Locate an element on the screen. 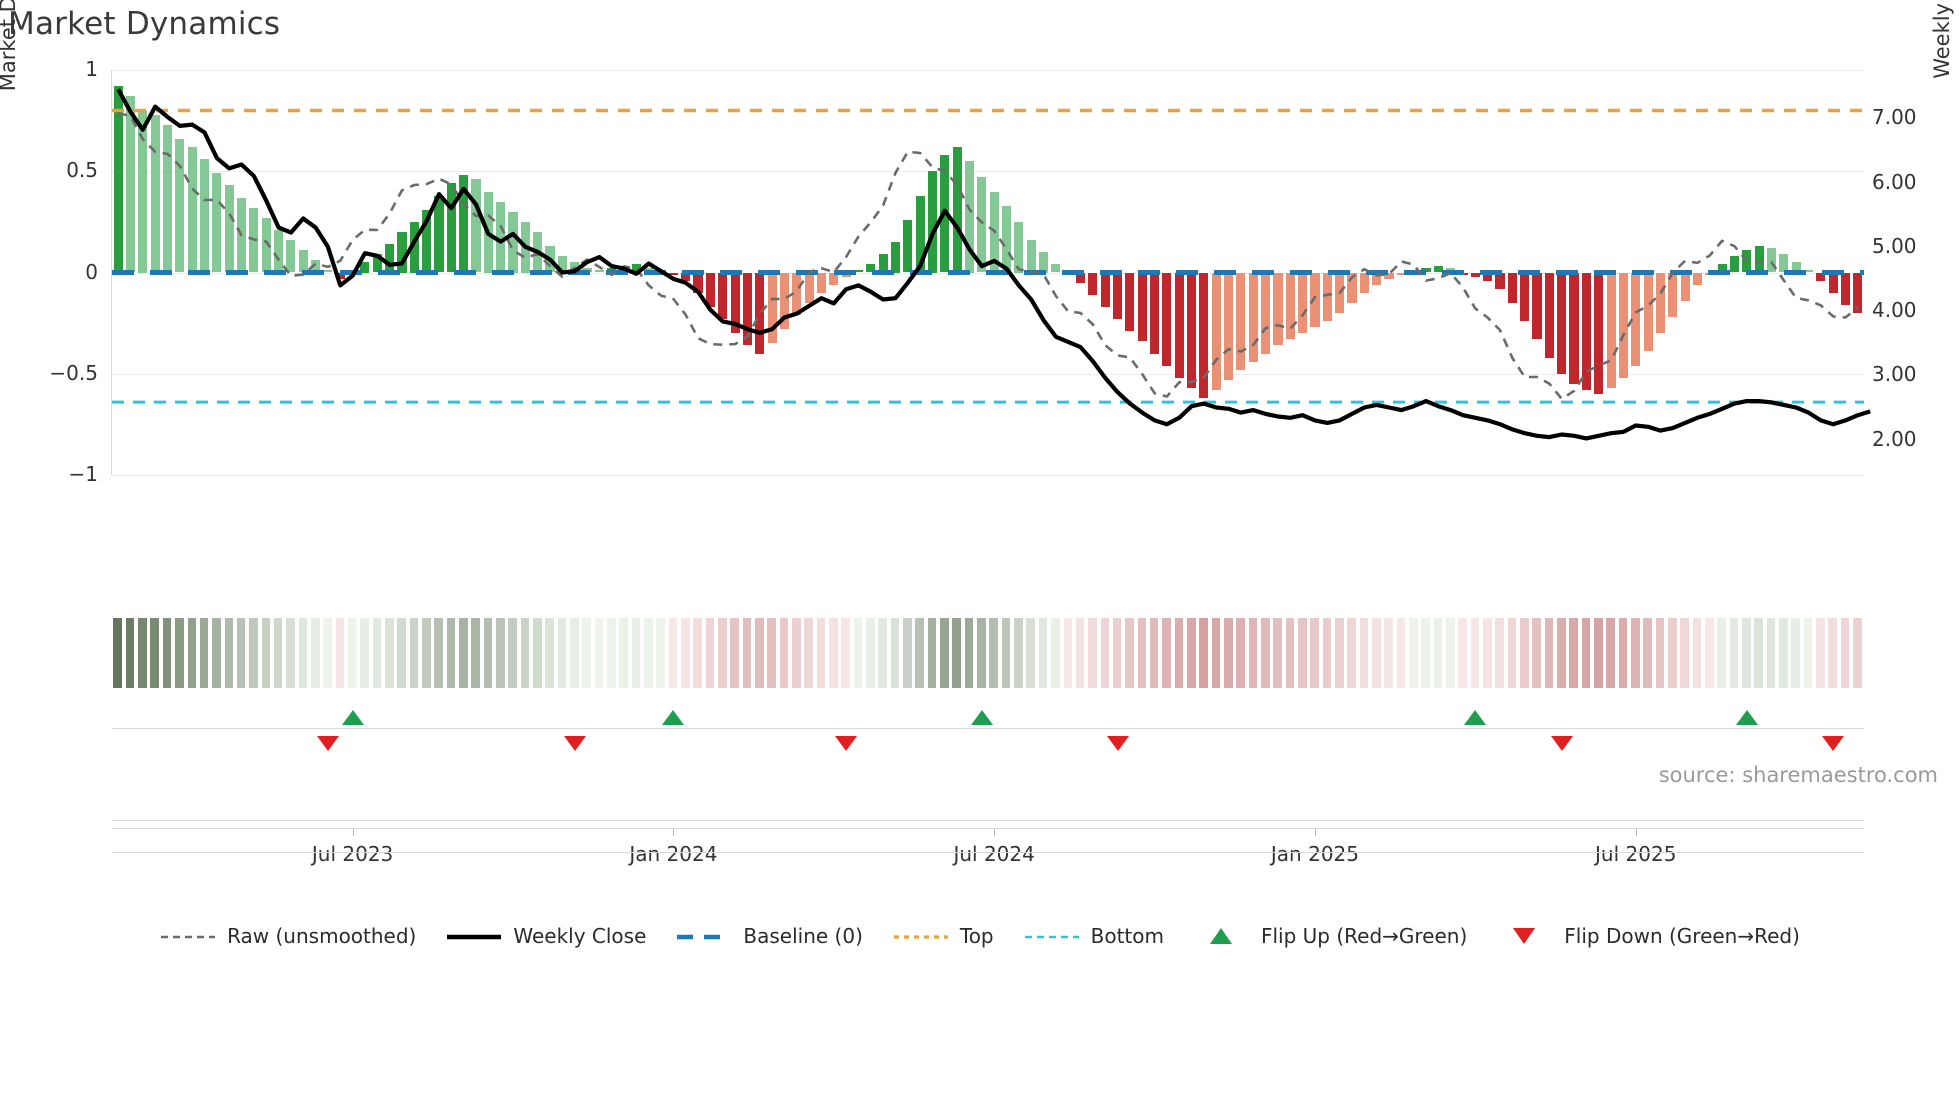  x-tick: Jan 2024 is located at coordinates (673, 854).